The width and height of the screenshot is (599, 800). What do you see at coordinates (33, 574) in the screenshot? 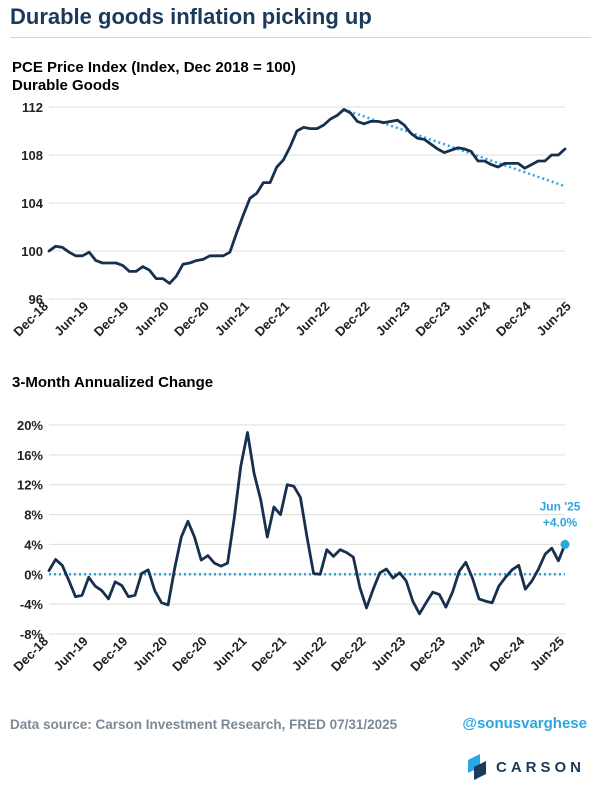
I see `y-tick-label: 0%` at bounding box center [33, 574].